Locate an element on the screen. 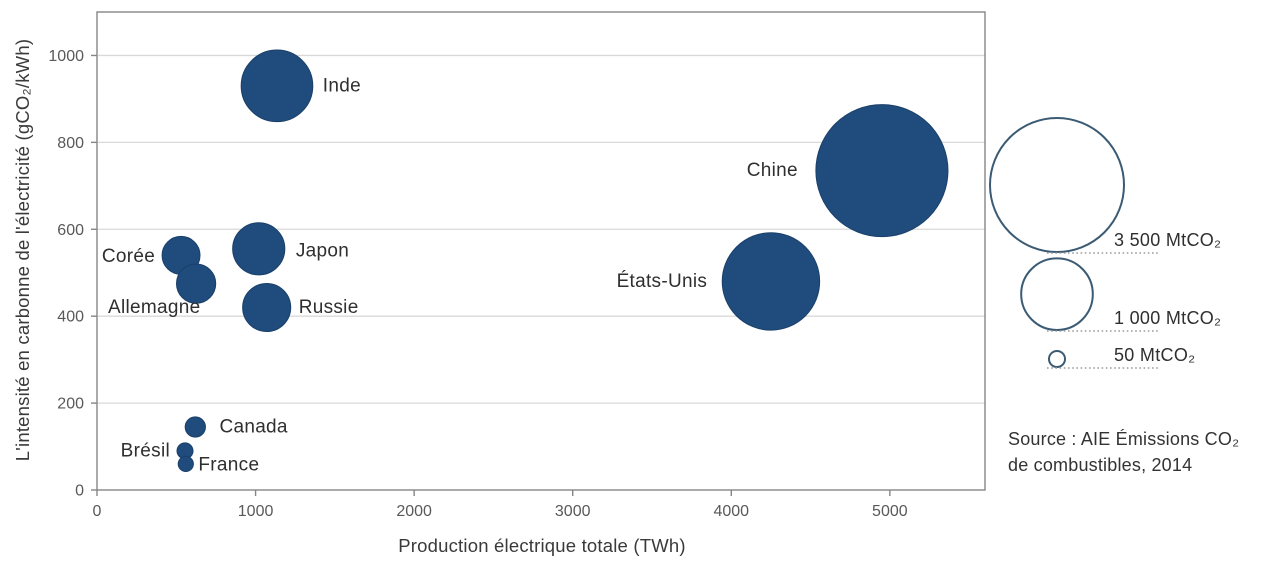 Image resolution: width=1263 pixels, height=567 pixels. label-coree: Corée is located at coordinates (128, 256).